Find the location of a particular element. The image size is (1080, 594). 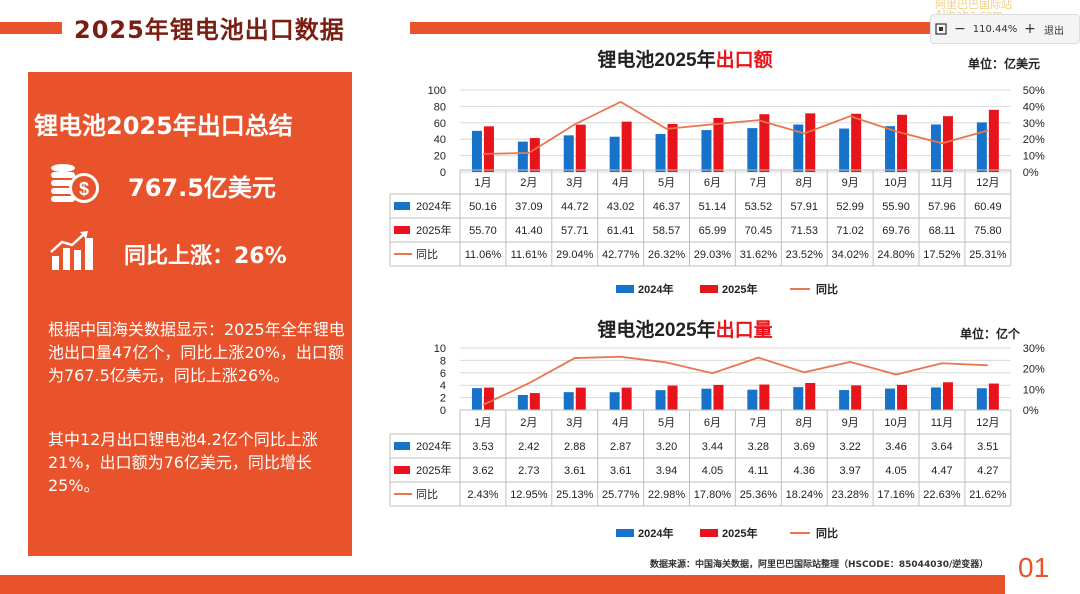

chart1-category-label: 4月 is located at coordinates (620, 183).